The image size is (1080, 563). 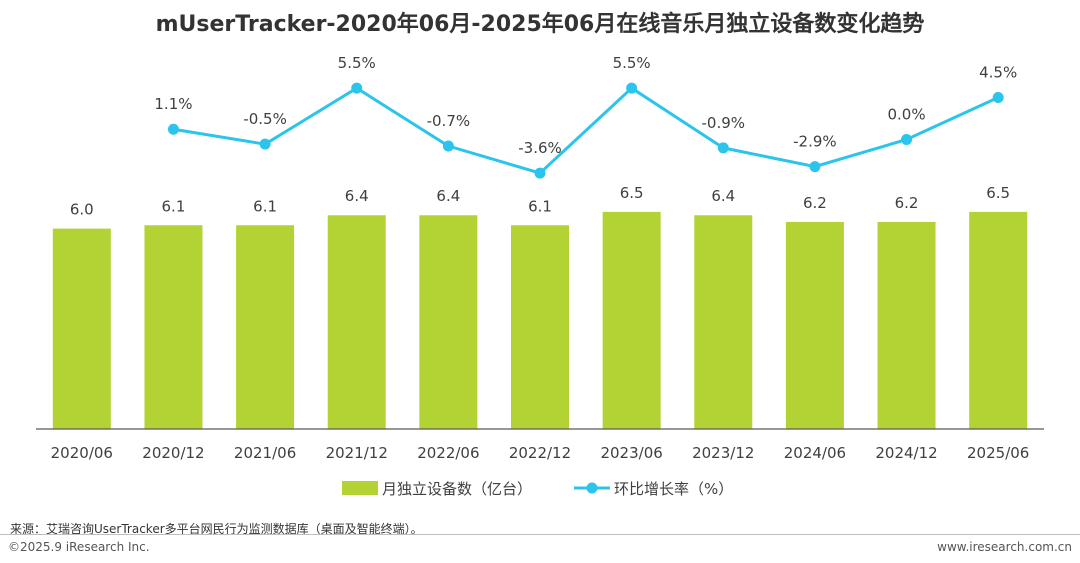 I want to click on rate-value-label: 4.5%, so click(x=998, y=72).